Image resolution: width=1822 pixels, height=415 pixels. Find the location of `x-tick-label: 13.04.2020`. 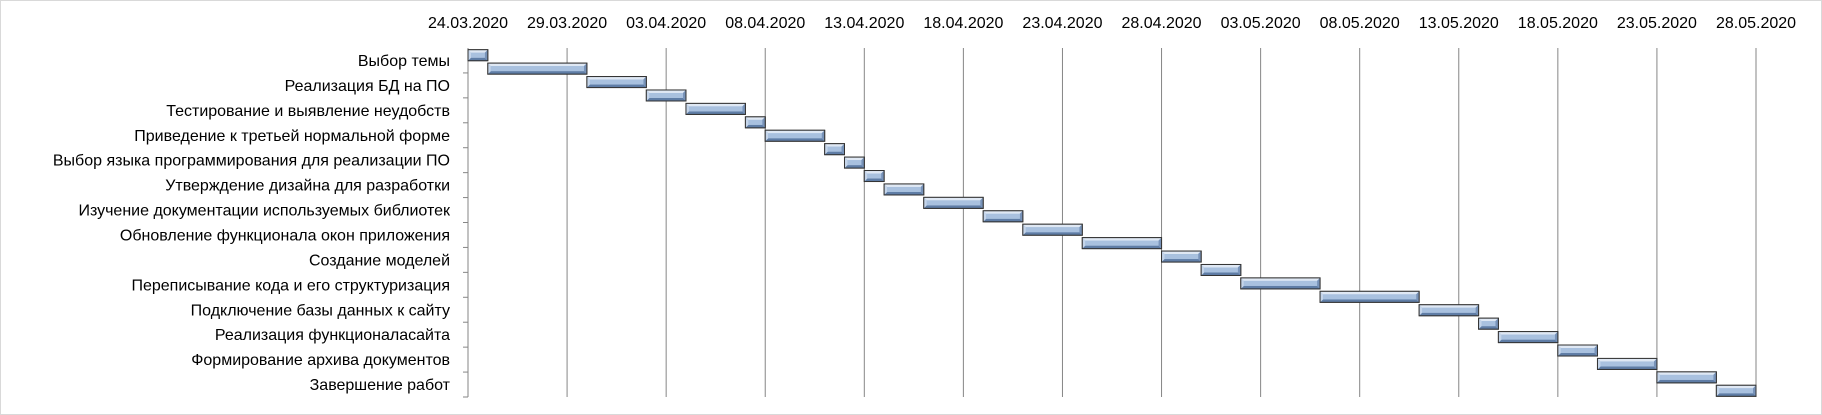

x-tick-label: 13.04.2020 is located at coordinates (864, 23).